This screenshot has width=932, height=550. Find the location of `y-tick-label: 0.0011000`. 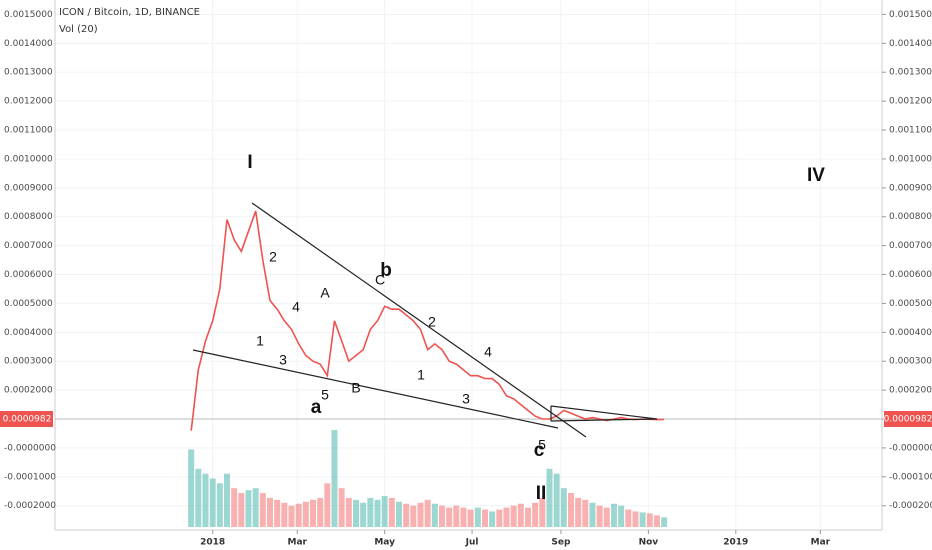

y-tick-label: 0.0011000 is located at coordinates (910, 131).